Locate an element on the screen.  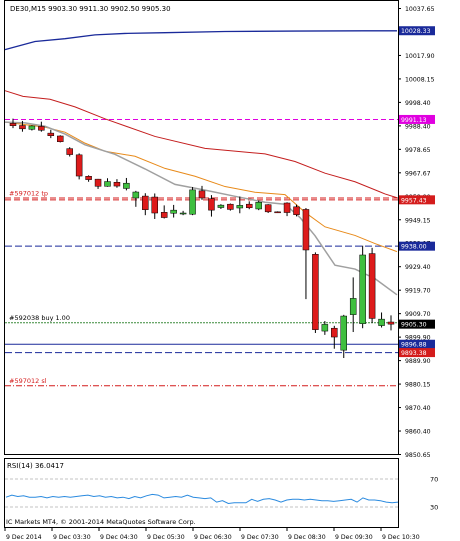
price-tag-label: 9938.00 is located at coordinates (414, 247).